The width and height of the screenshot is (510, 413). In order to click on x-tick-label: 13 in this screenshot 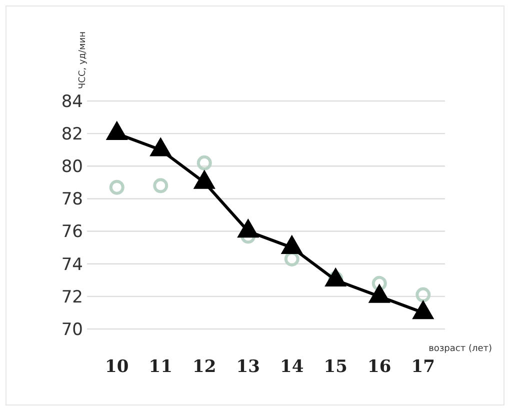, I will do `click(248, 367)`.